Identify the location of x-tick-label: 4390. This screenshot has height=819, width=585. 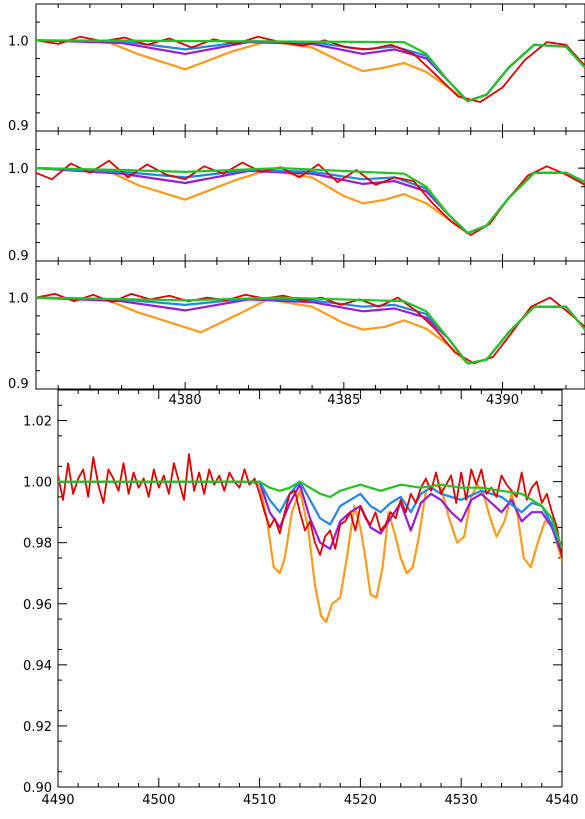
(502, 400).